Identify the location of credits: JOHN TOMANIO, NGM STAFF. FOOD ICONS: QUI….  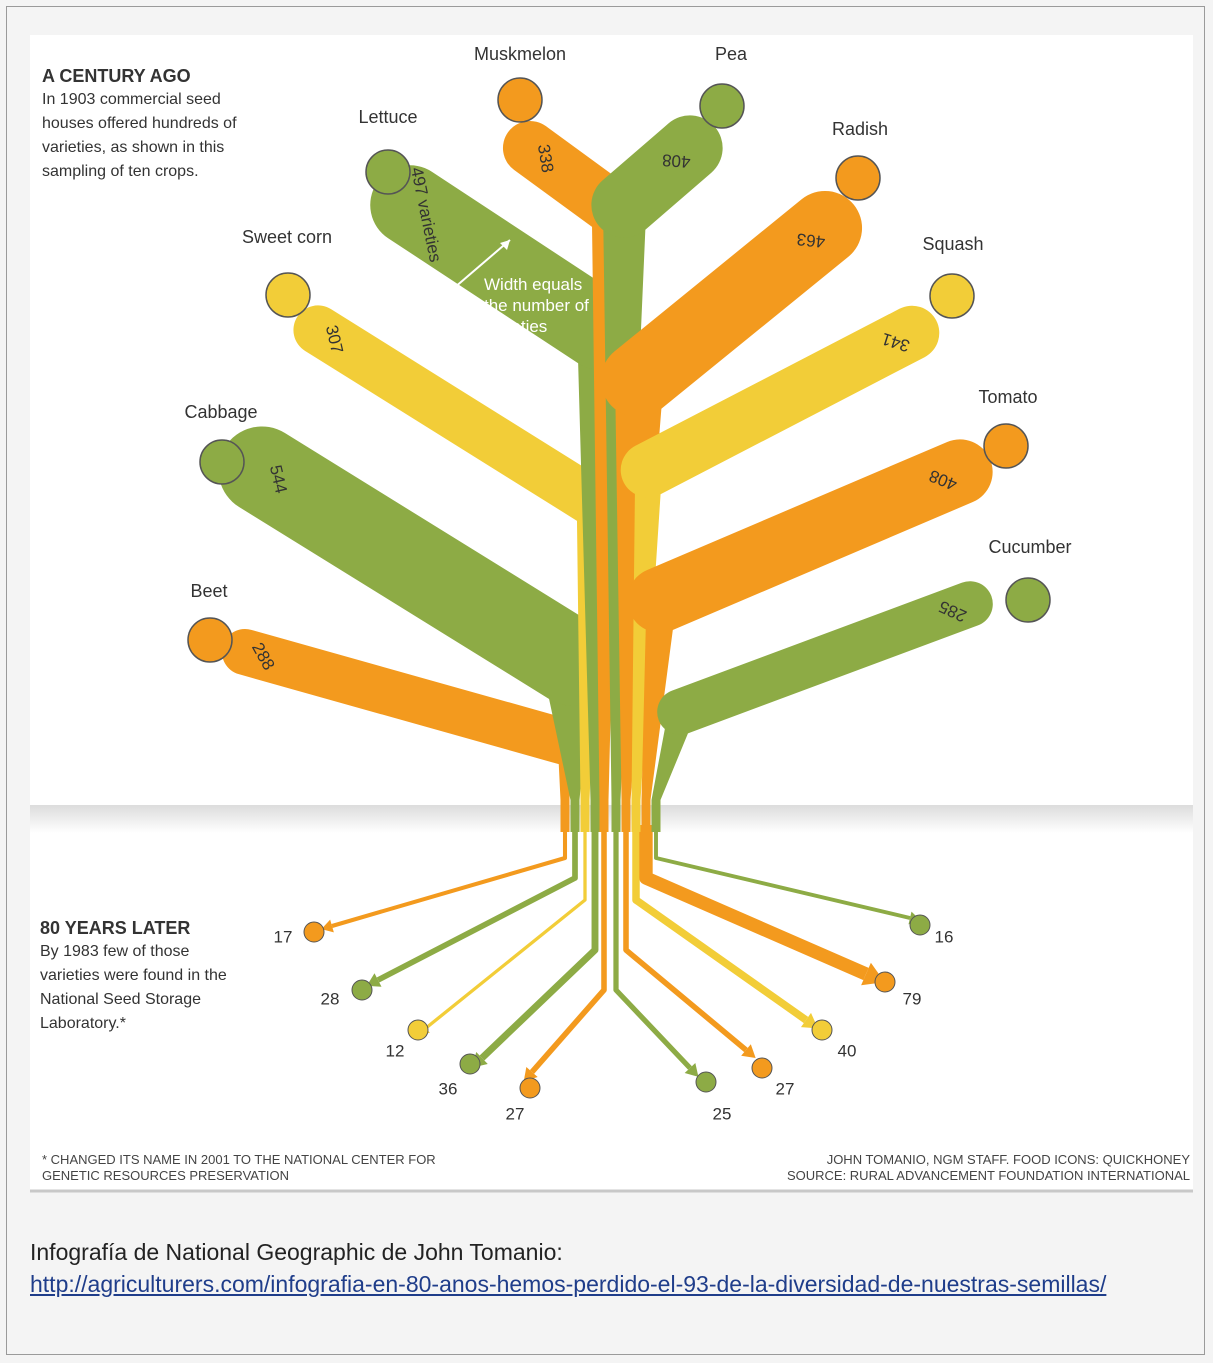
(940, 1168).